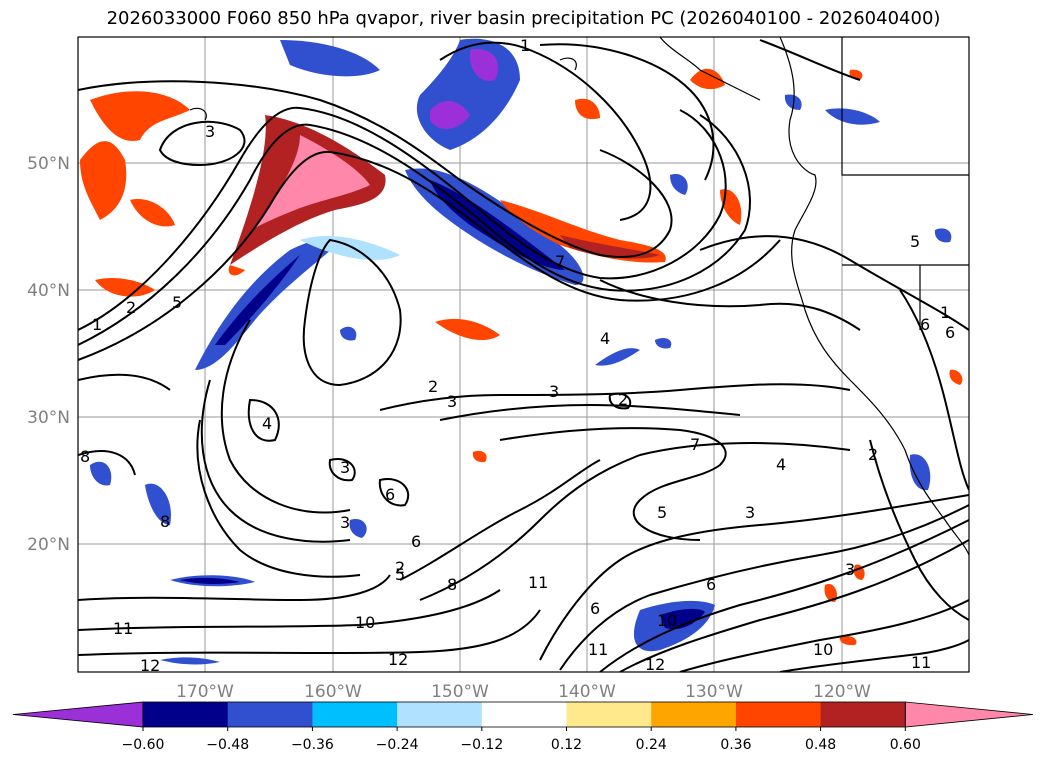 Image resolution: width=1047 pixels, height=765 pixels. Describe the element at coordinates (460, 692) in the screenshot. I see `lon-label-150w: 150°W` at that location.